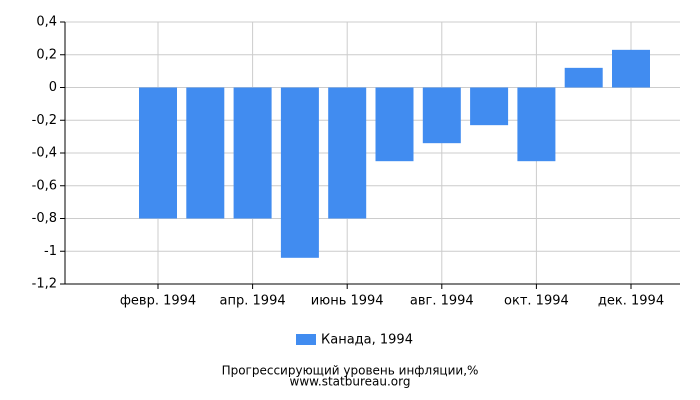  What do you see at coordinates (50, 251) in the screenshot?
I see `y-tick-label: -1` at bounding box center [50, 251].